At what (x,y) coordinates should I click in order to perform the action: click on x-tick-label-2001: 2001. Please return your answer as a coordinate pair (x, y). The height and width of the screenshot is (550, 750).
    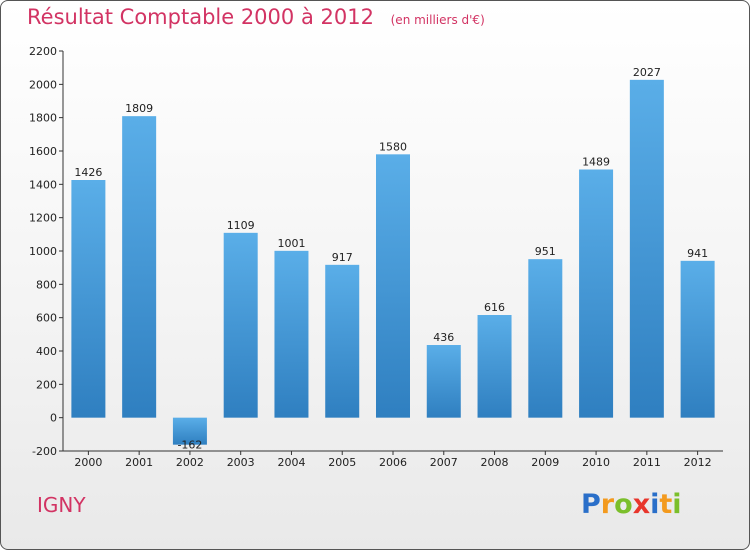
    Looking at the image, I should click on (139, 462).